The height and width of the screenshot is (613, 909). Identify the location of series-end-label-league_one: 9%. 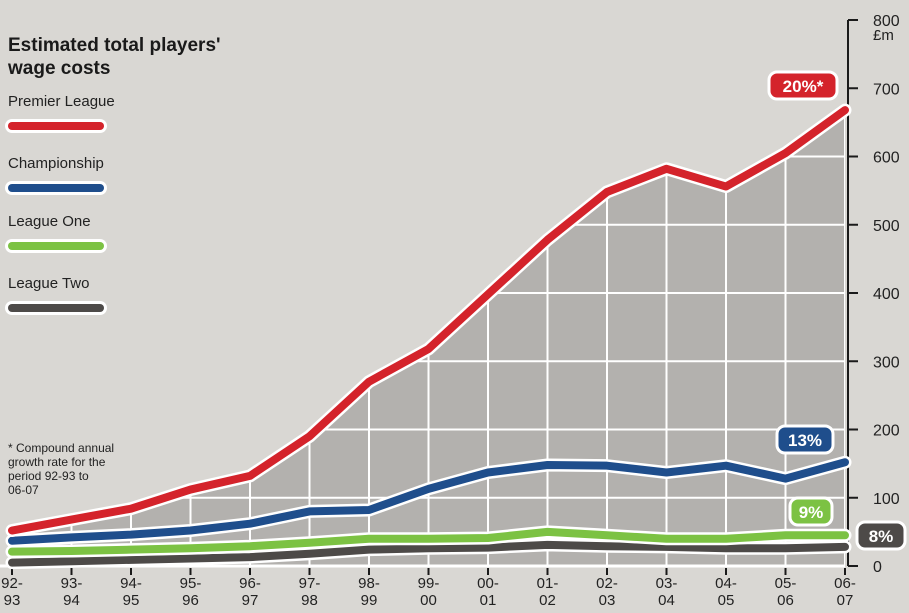
(811, 512).